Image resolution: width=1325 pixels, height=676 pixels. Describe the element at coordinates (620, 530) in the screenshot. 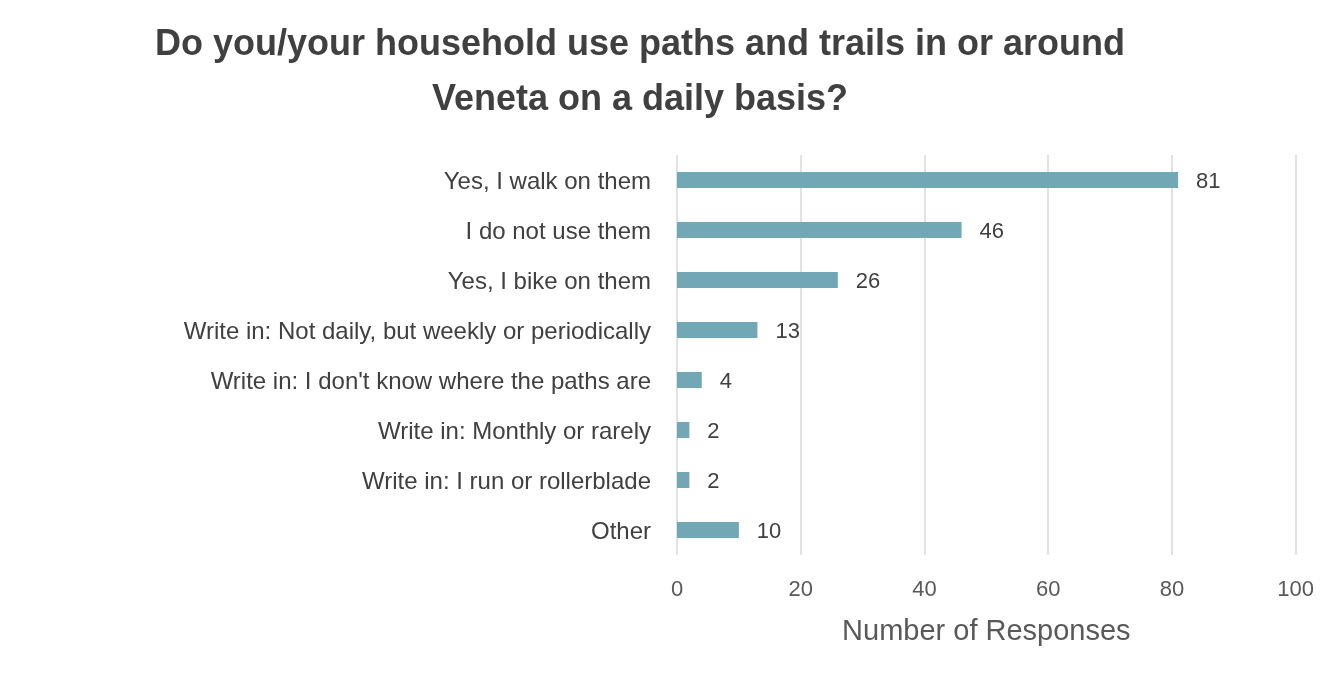

I see `y-tick-label: Other` at that location.